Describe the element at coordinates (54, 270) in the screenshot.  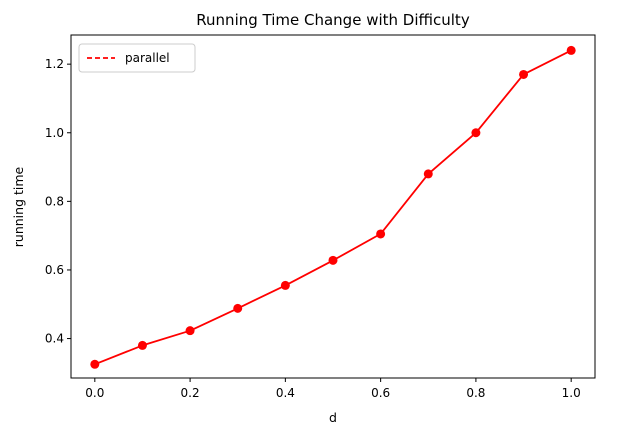
I see `y-tick-label: 0.6` at that location.